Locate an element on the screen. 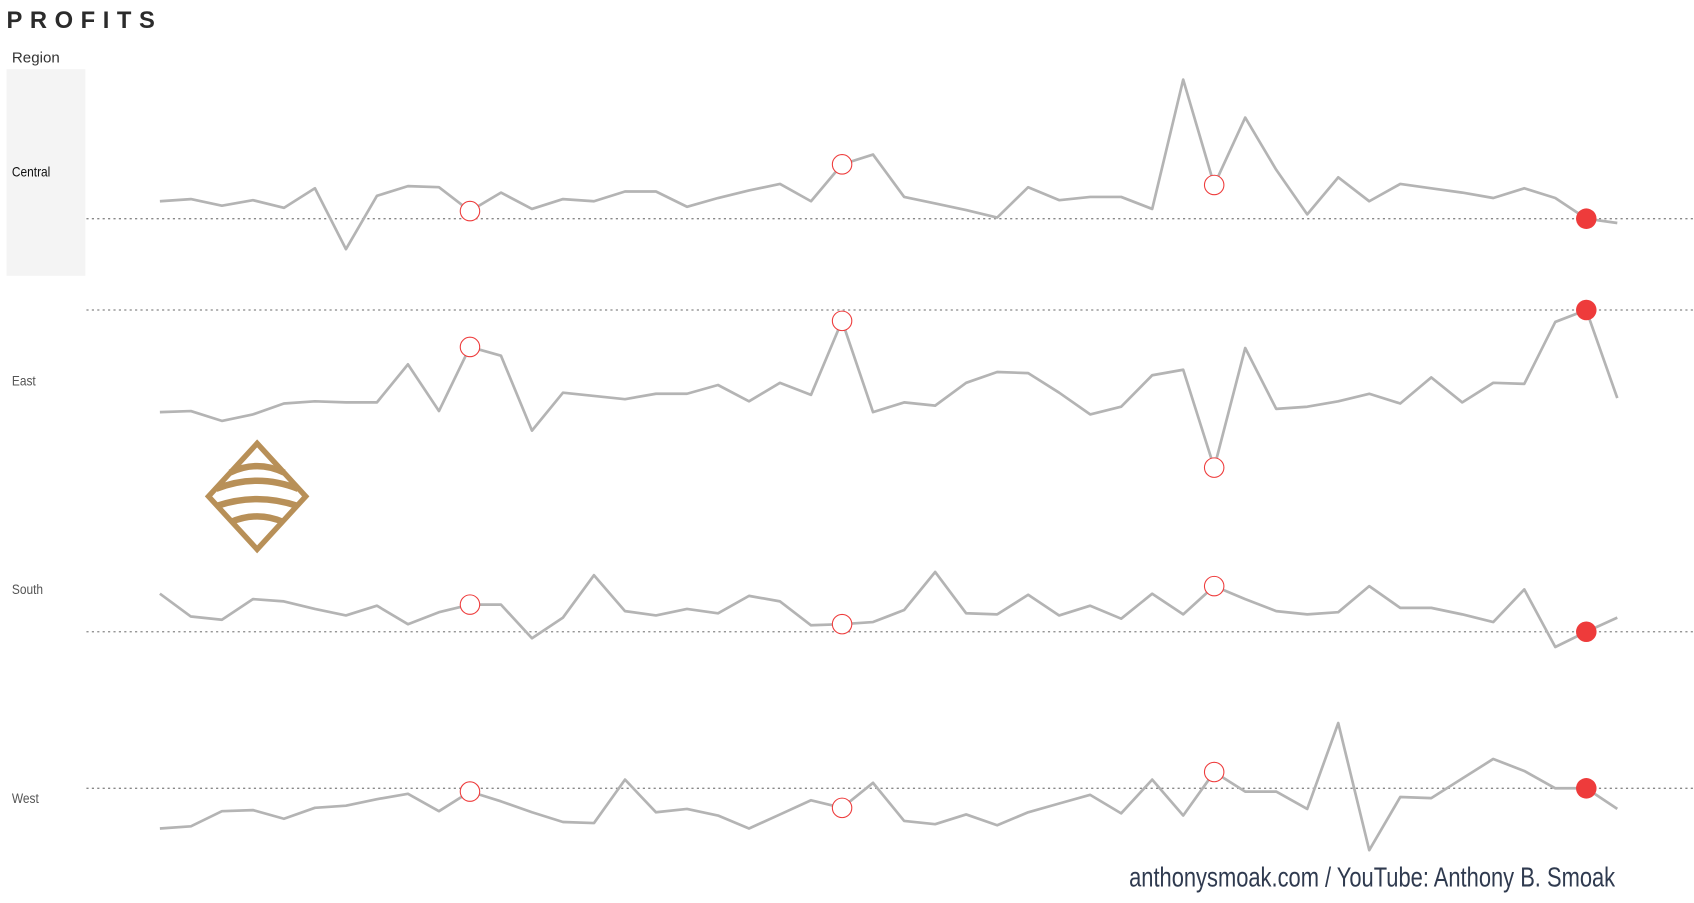  row-header: Region is located at coordinates (36, 57).